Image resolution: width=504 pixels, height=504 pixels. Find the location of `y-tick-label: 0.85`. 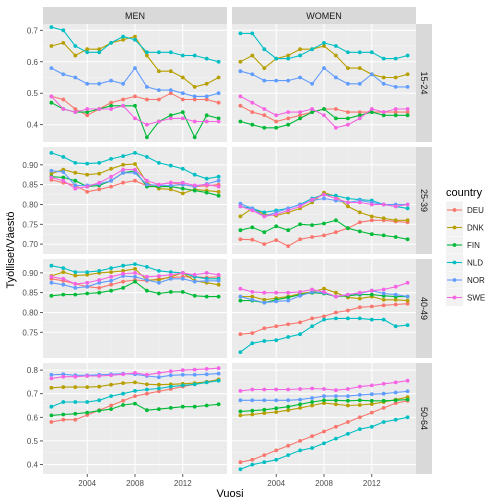

y-tick-label: 0.85 is located at coordinates (30, 185).